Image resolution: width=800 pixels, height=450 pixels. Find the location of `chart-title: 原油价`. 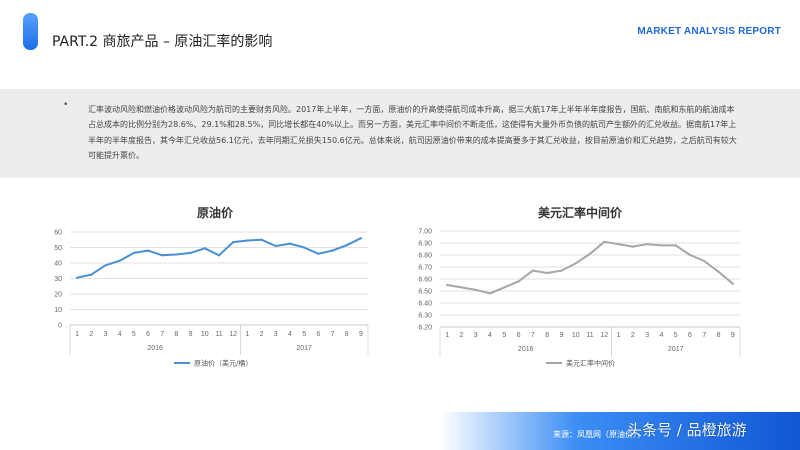

chart-title: 原油价 is located at coordinates (215, 212).